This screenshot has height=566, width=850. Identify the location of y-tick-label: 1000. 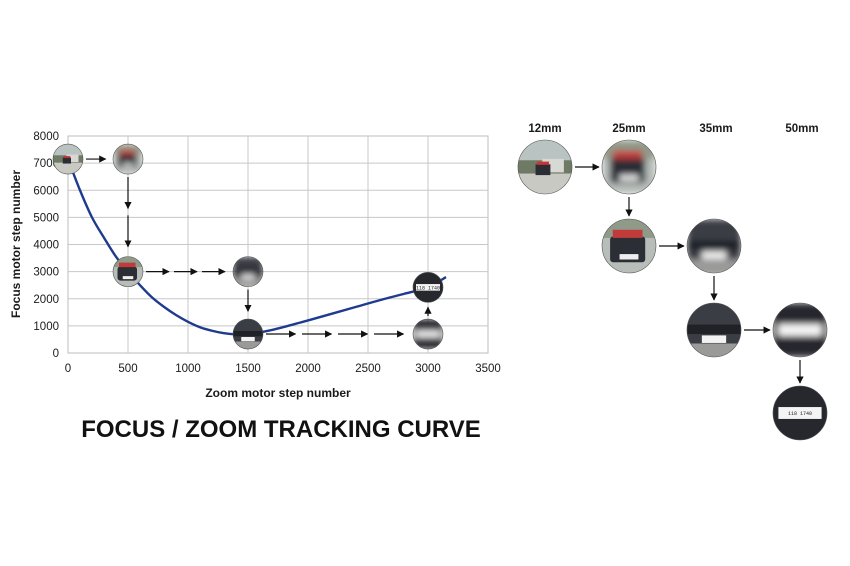
(46, 327).